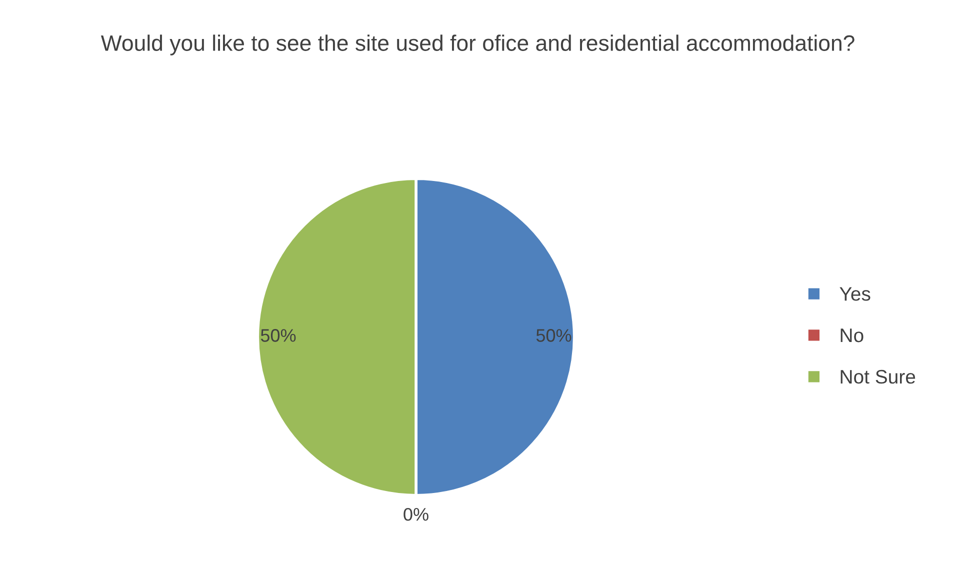 The width and height of the screenshot is (956, 577). Describe the element at coordinates (416, 514) in the screenshot. I see `text: 0%` at that location.